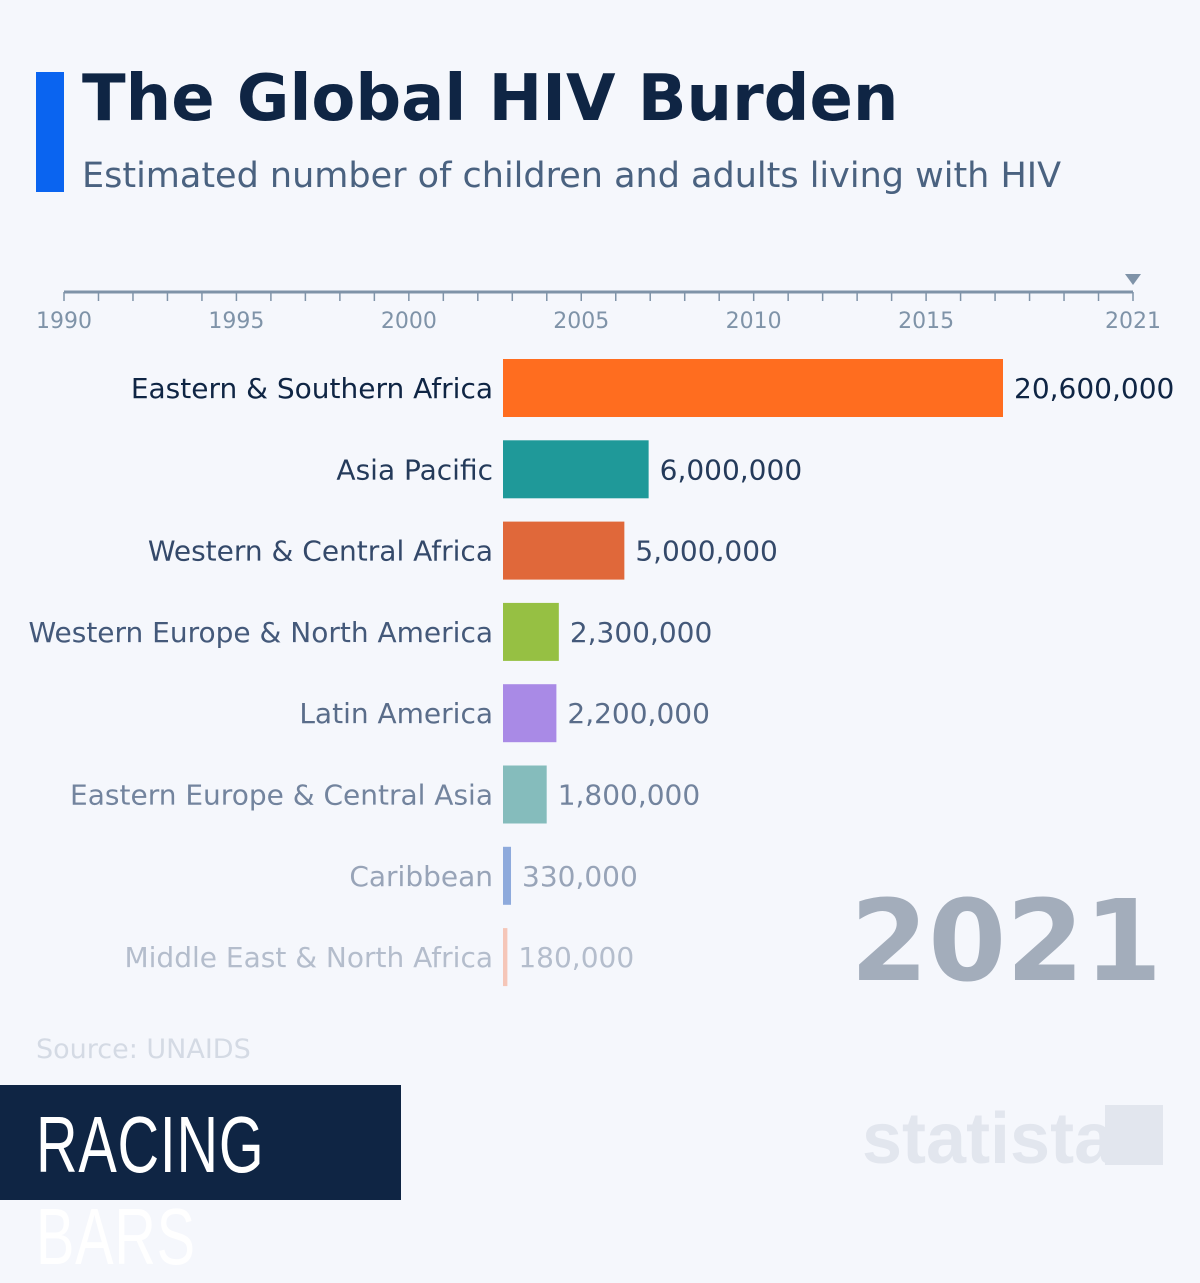 The height and width of the screenshot is (1283, 1200). What do you see at coordinates (50, 132) in the screenshot?
I see `title-accent-bar` at bounding box center [50, 132].